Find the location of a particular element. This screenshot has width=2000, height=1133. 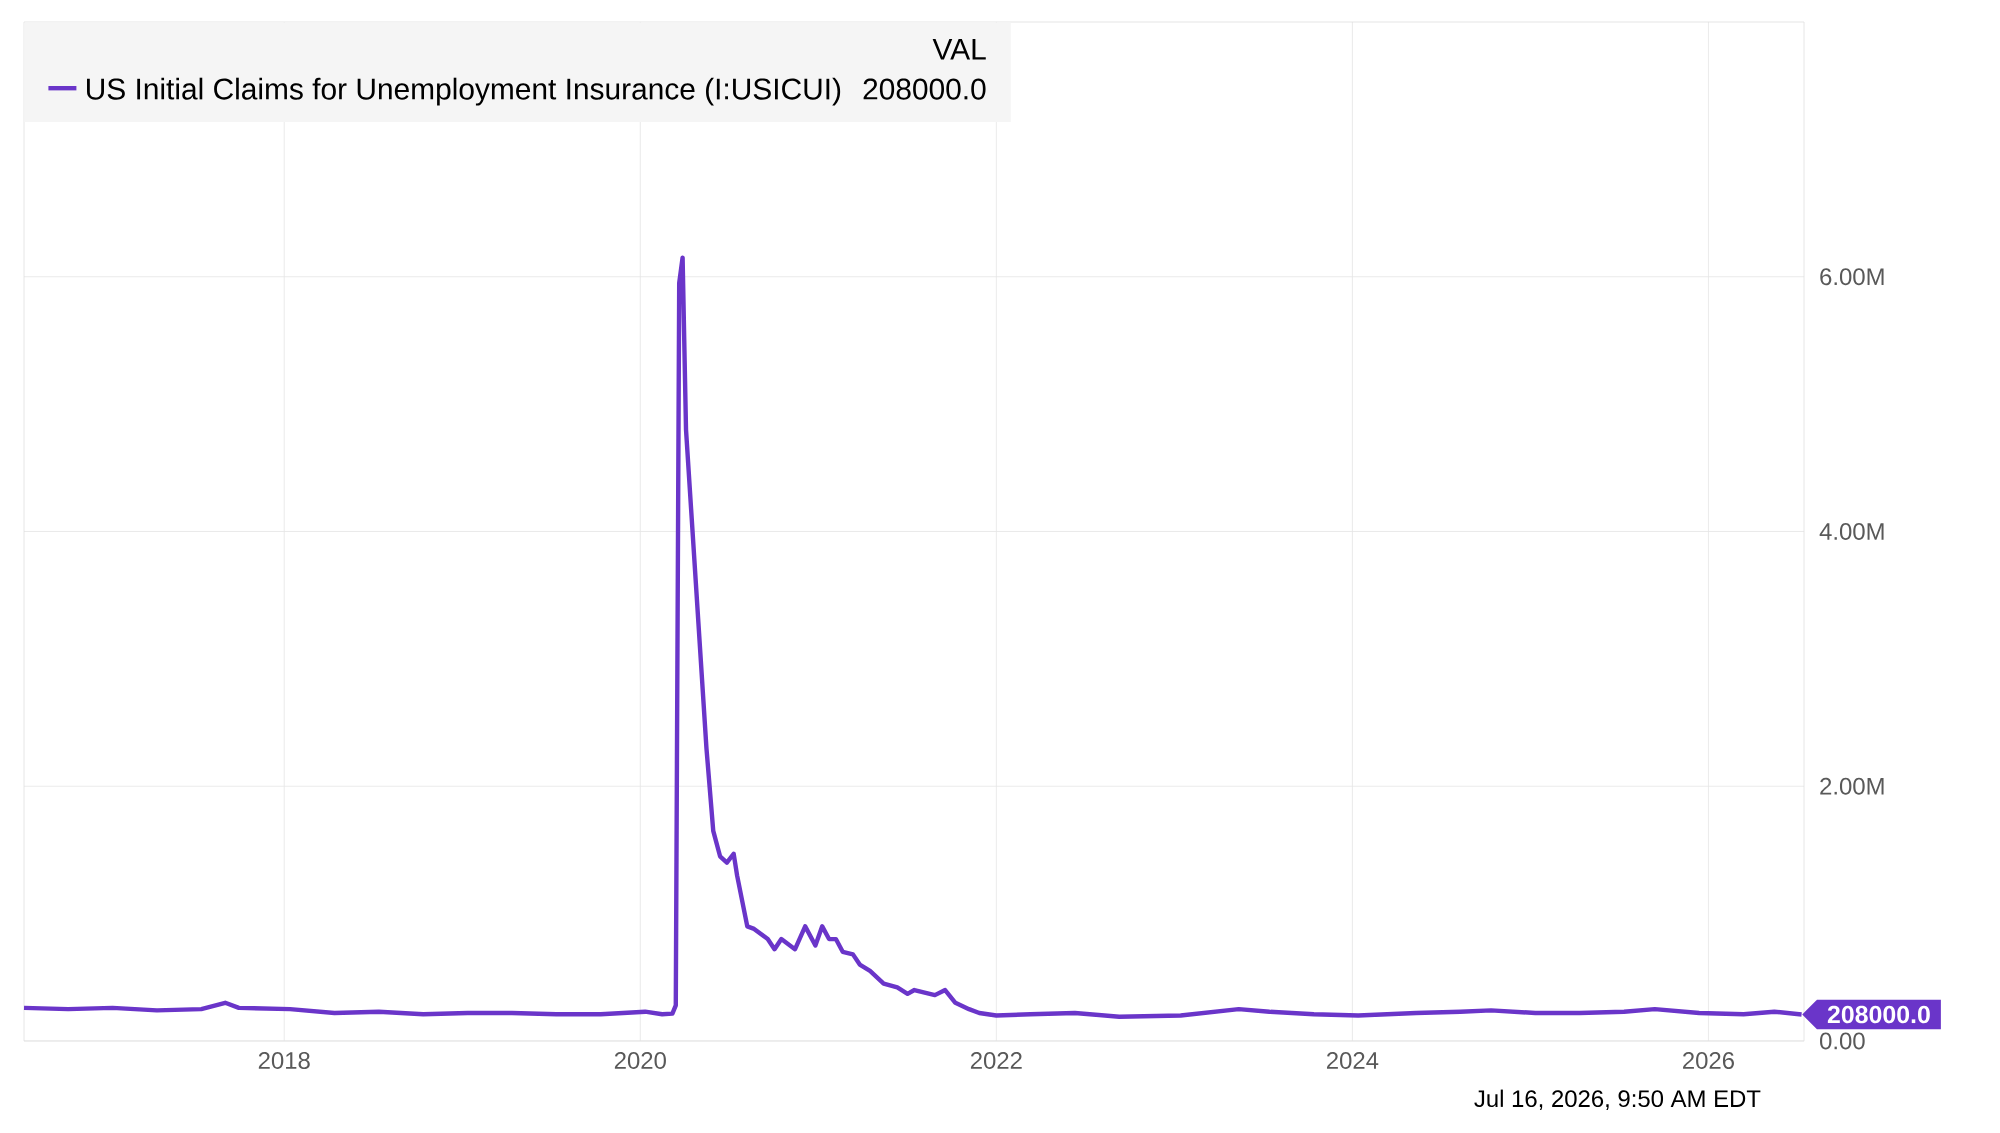

x-tick-label: 2020 is located at coordinates (640, 1060).